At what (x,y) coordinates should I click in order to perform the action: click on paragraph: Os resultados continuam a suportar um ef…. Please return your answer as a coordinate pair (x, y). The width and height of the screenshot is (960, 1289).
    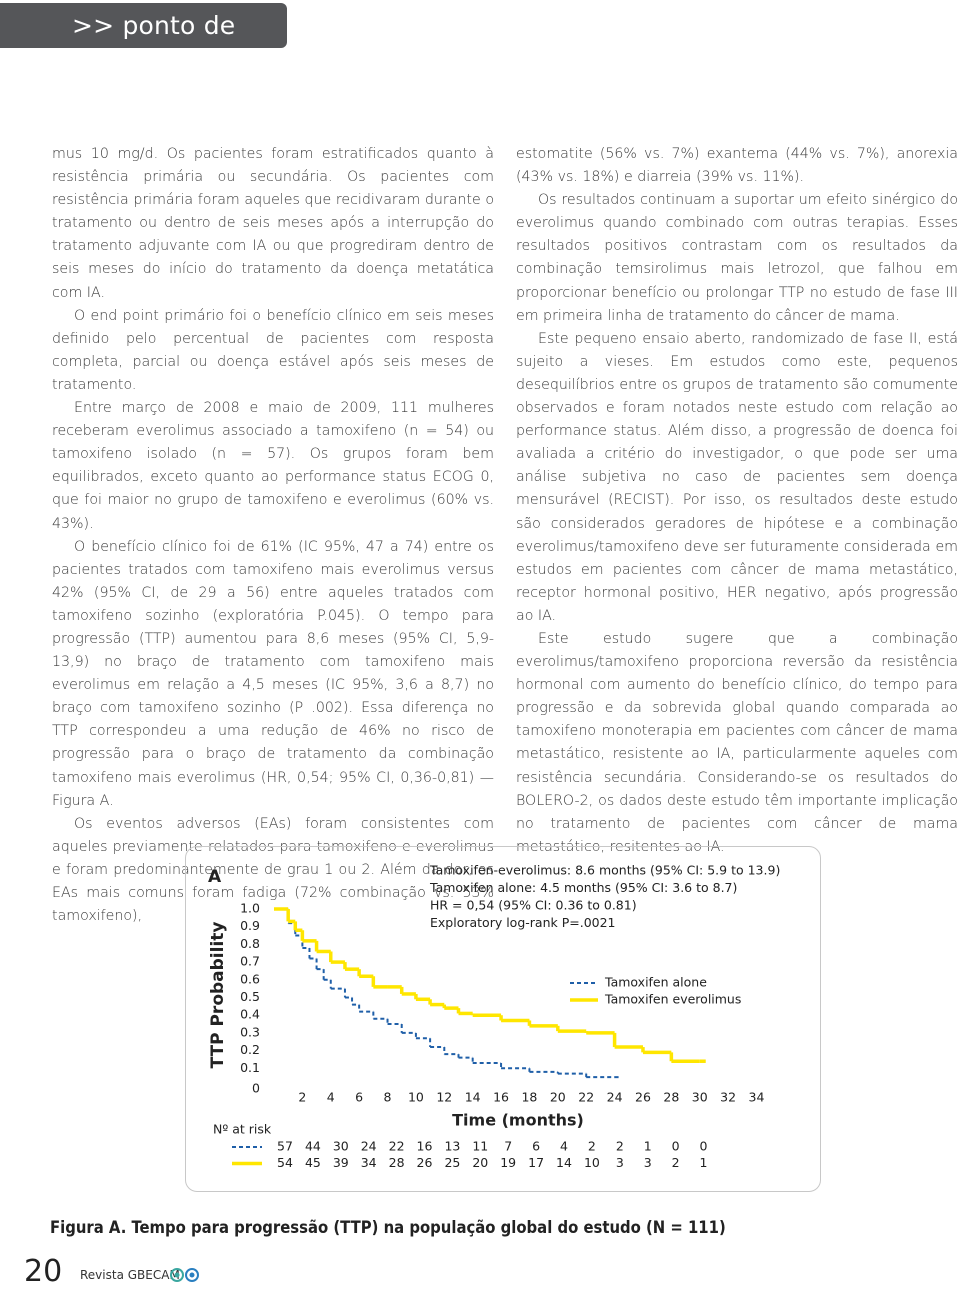
    Looking at the image, I should click on (737, 258).